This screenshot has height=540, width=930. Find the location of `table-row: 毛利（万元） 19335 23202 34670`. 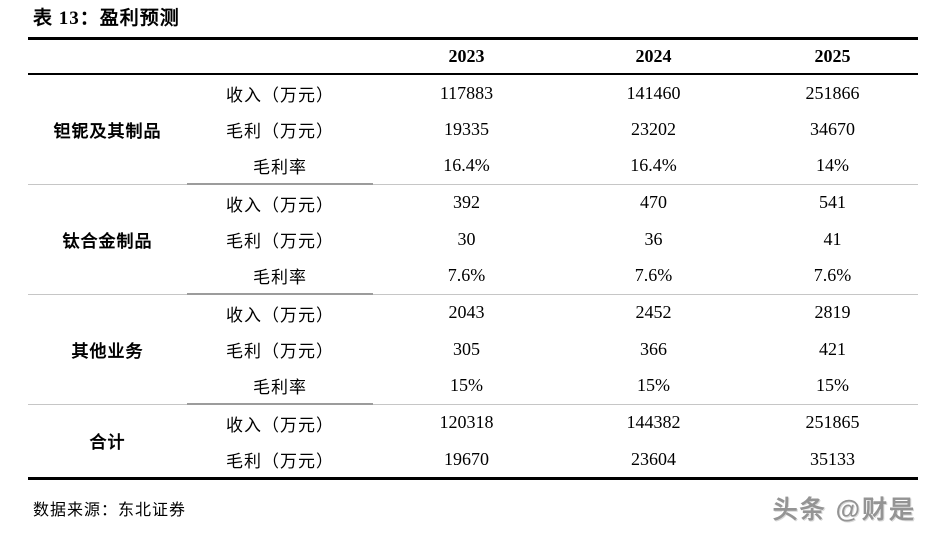

table-row: 毛利（万元） 19335 23202 34670 is located at coordinates (473, 129).